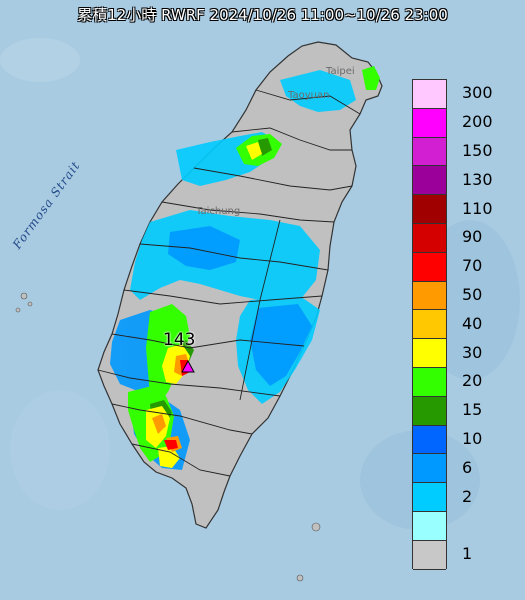 This screenshot has height=600, width=525. Describe the element at coordinates (472, 410) in the screenshot. I see `legend-label: 15` at that location.